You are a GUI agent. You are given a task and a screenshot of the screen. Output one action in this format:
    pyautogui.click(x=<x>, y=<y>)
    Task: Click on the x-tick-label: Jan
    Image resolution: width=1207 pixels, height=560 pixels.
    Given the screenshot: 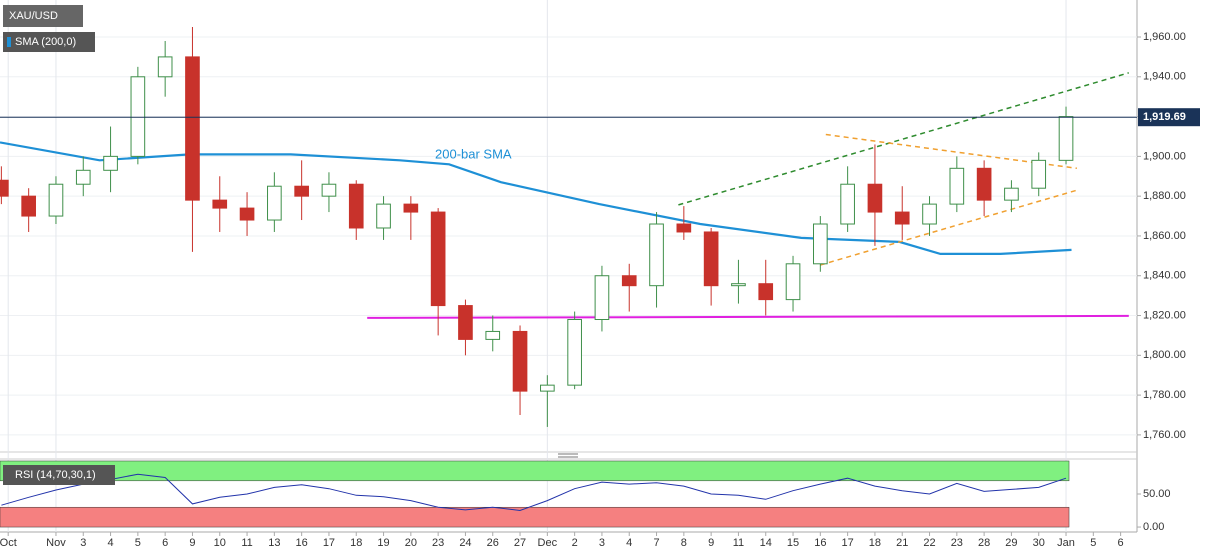 What is the action you would take?
    pyautogui.click(x=1066, y=543)
    